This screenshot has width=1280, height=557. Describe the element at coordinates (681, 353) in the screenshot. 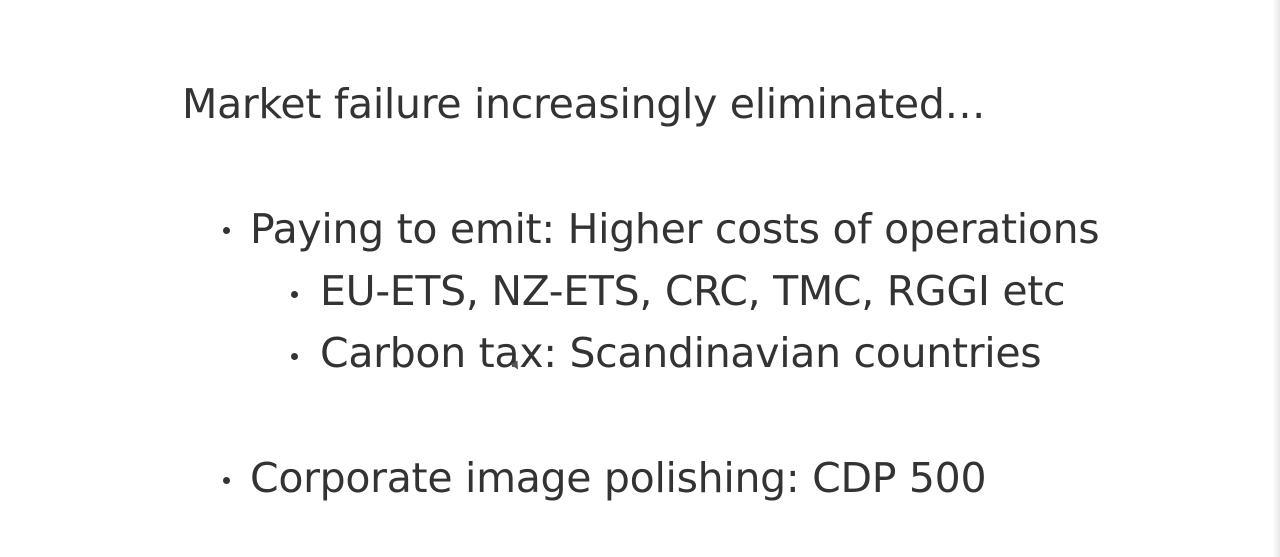

I see `sub-bullet-carbon-tax: Carbon tax: Scandinavian countries` at that location.